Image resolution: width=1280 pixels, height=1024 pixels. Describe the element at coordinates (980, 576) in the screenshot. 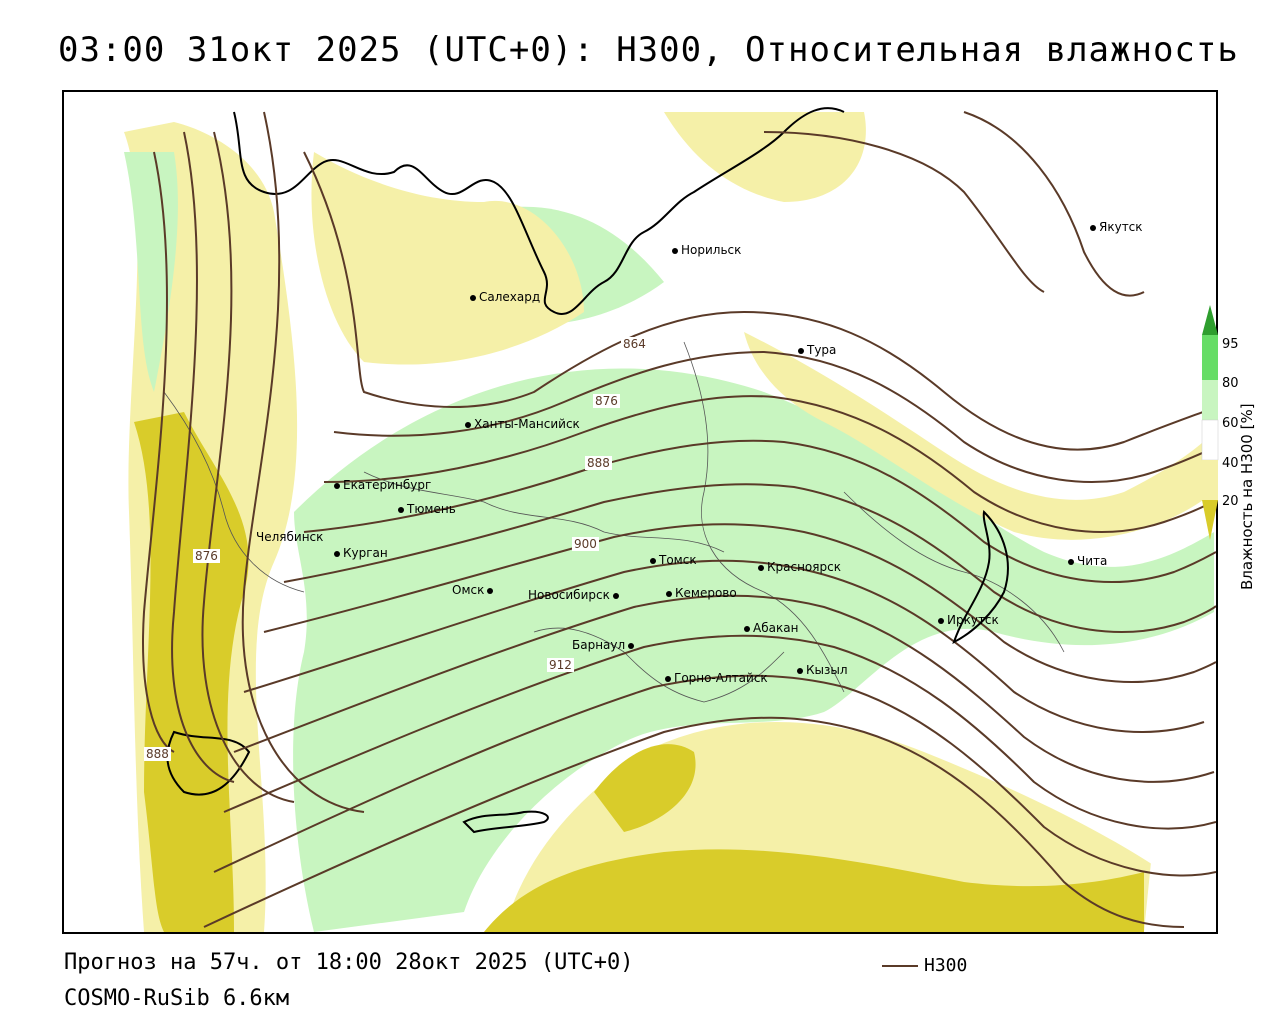

I see `lake-baikal` at that location.